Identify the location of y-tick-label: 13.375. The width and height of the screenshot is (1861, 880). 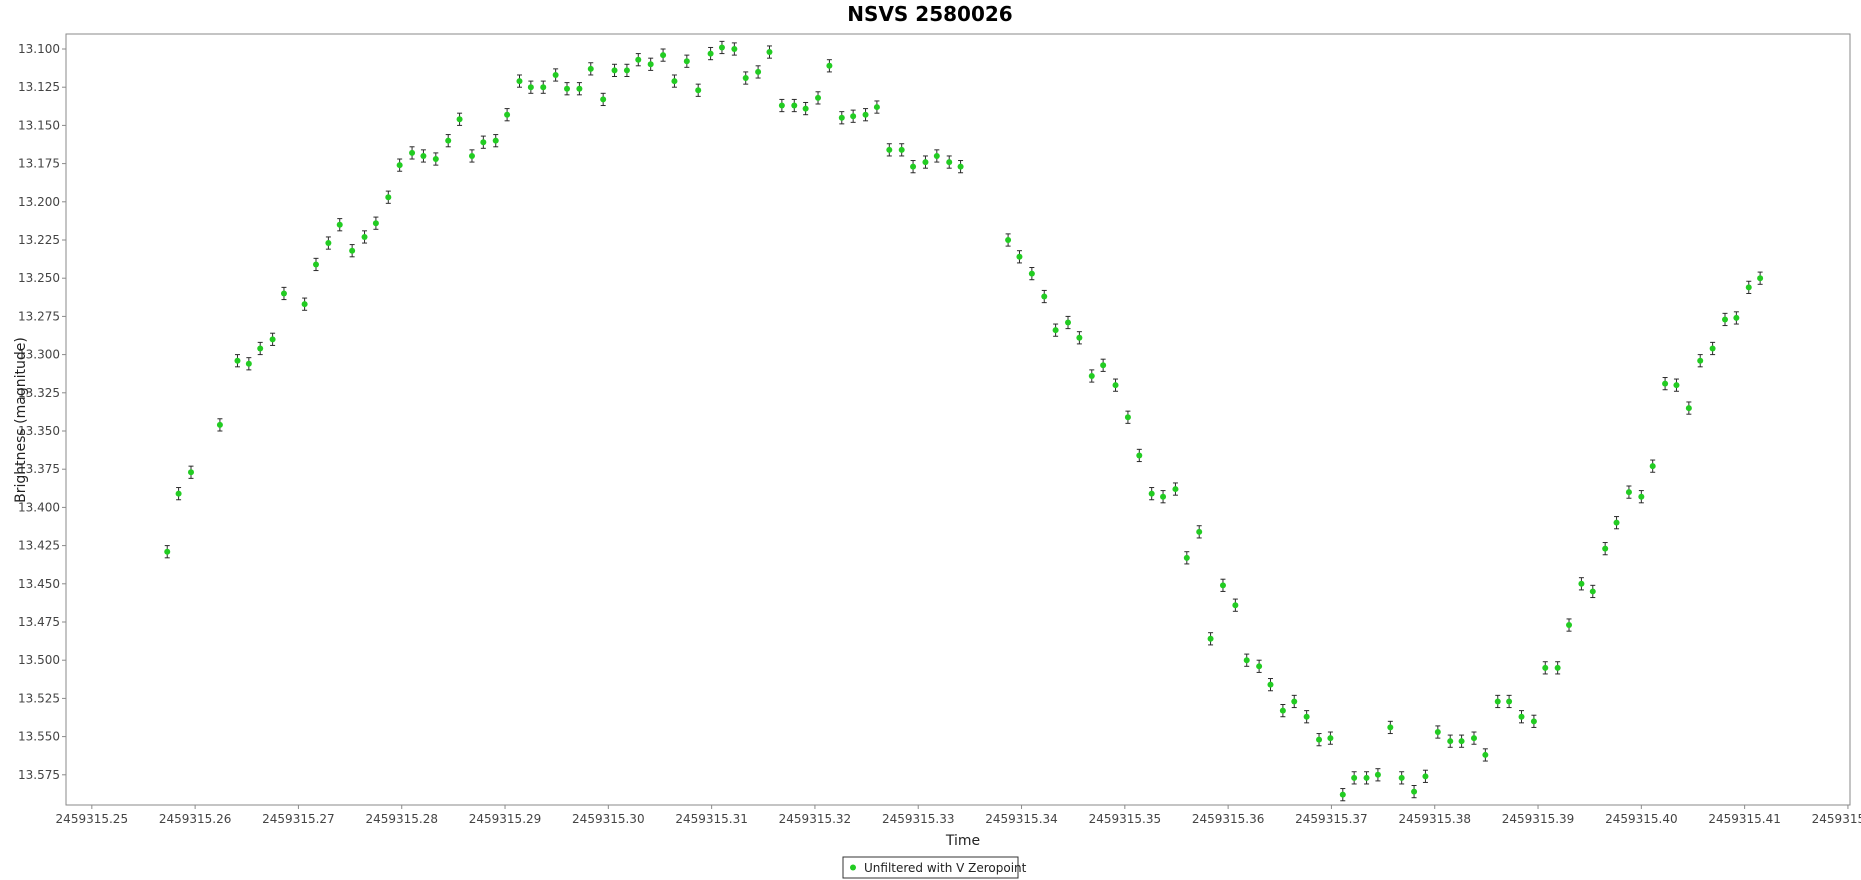
(39, 469).